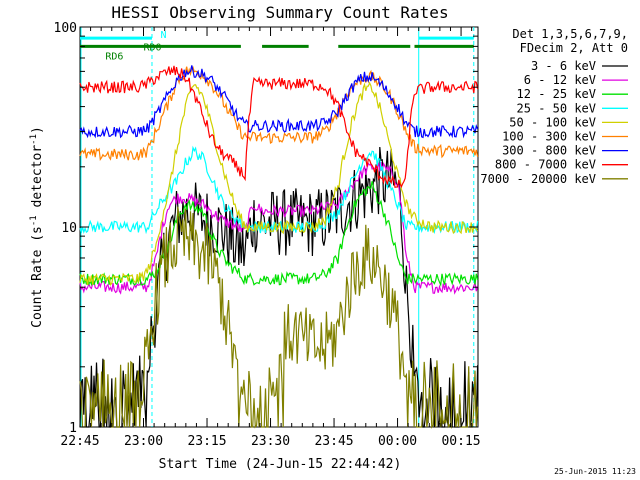 The height and width of the screenshot is (480, 640). I want to click on y-tick-label: 100, so click(65, 28).